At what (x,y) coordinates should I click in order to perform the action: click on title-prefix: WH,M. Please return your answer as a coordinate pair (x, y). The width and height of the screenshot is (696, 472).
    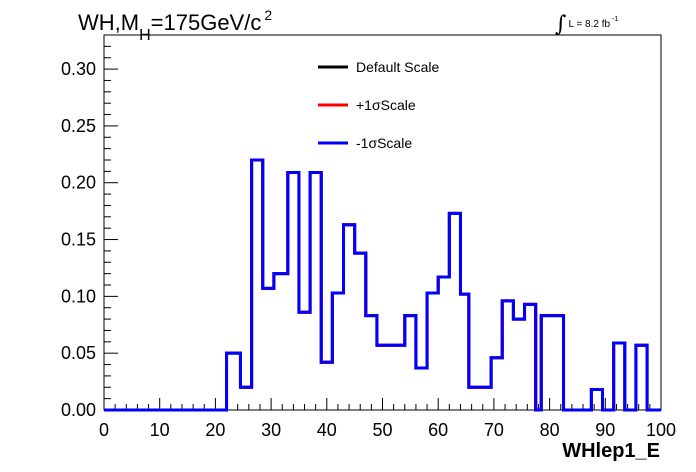
    Looking at the image, I should click on (109, 22).